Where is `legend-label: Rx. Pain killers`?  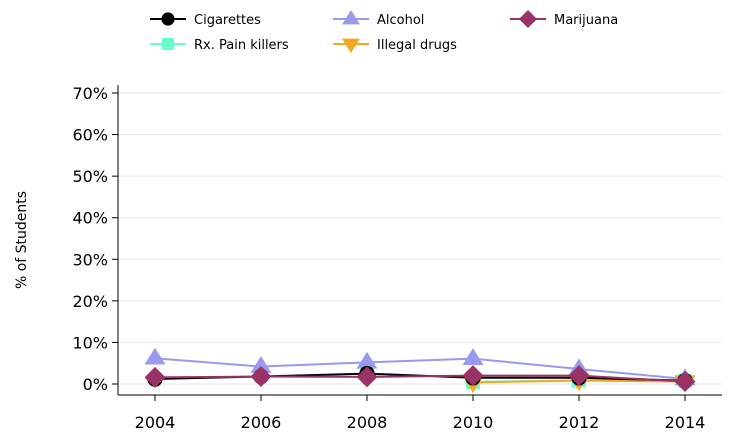 legend-label: Rx. Pain killers is located at coordinates (241, 45).